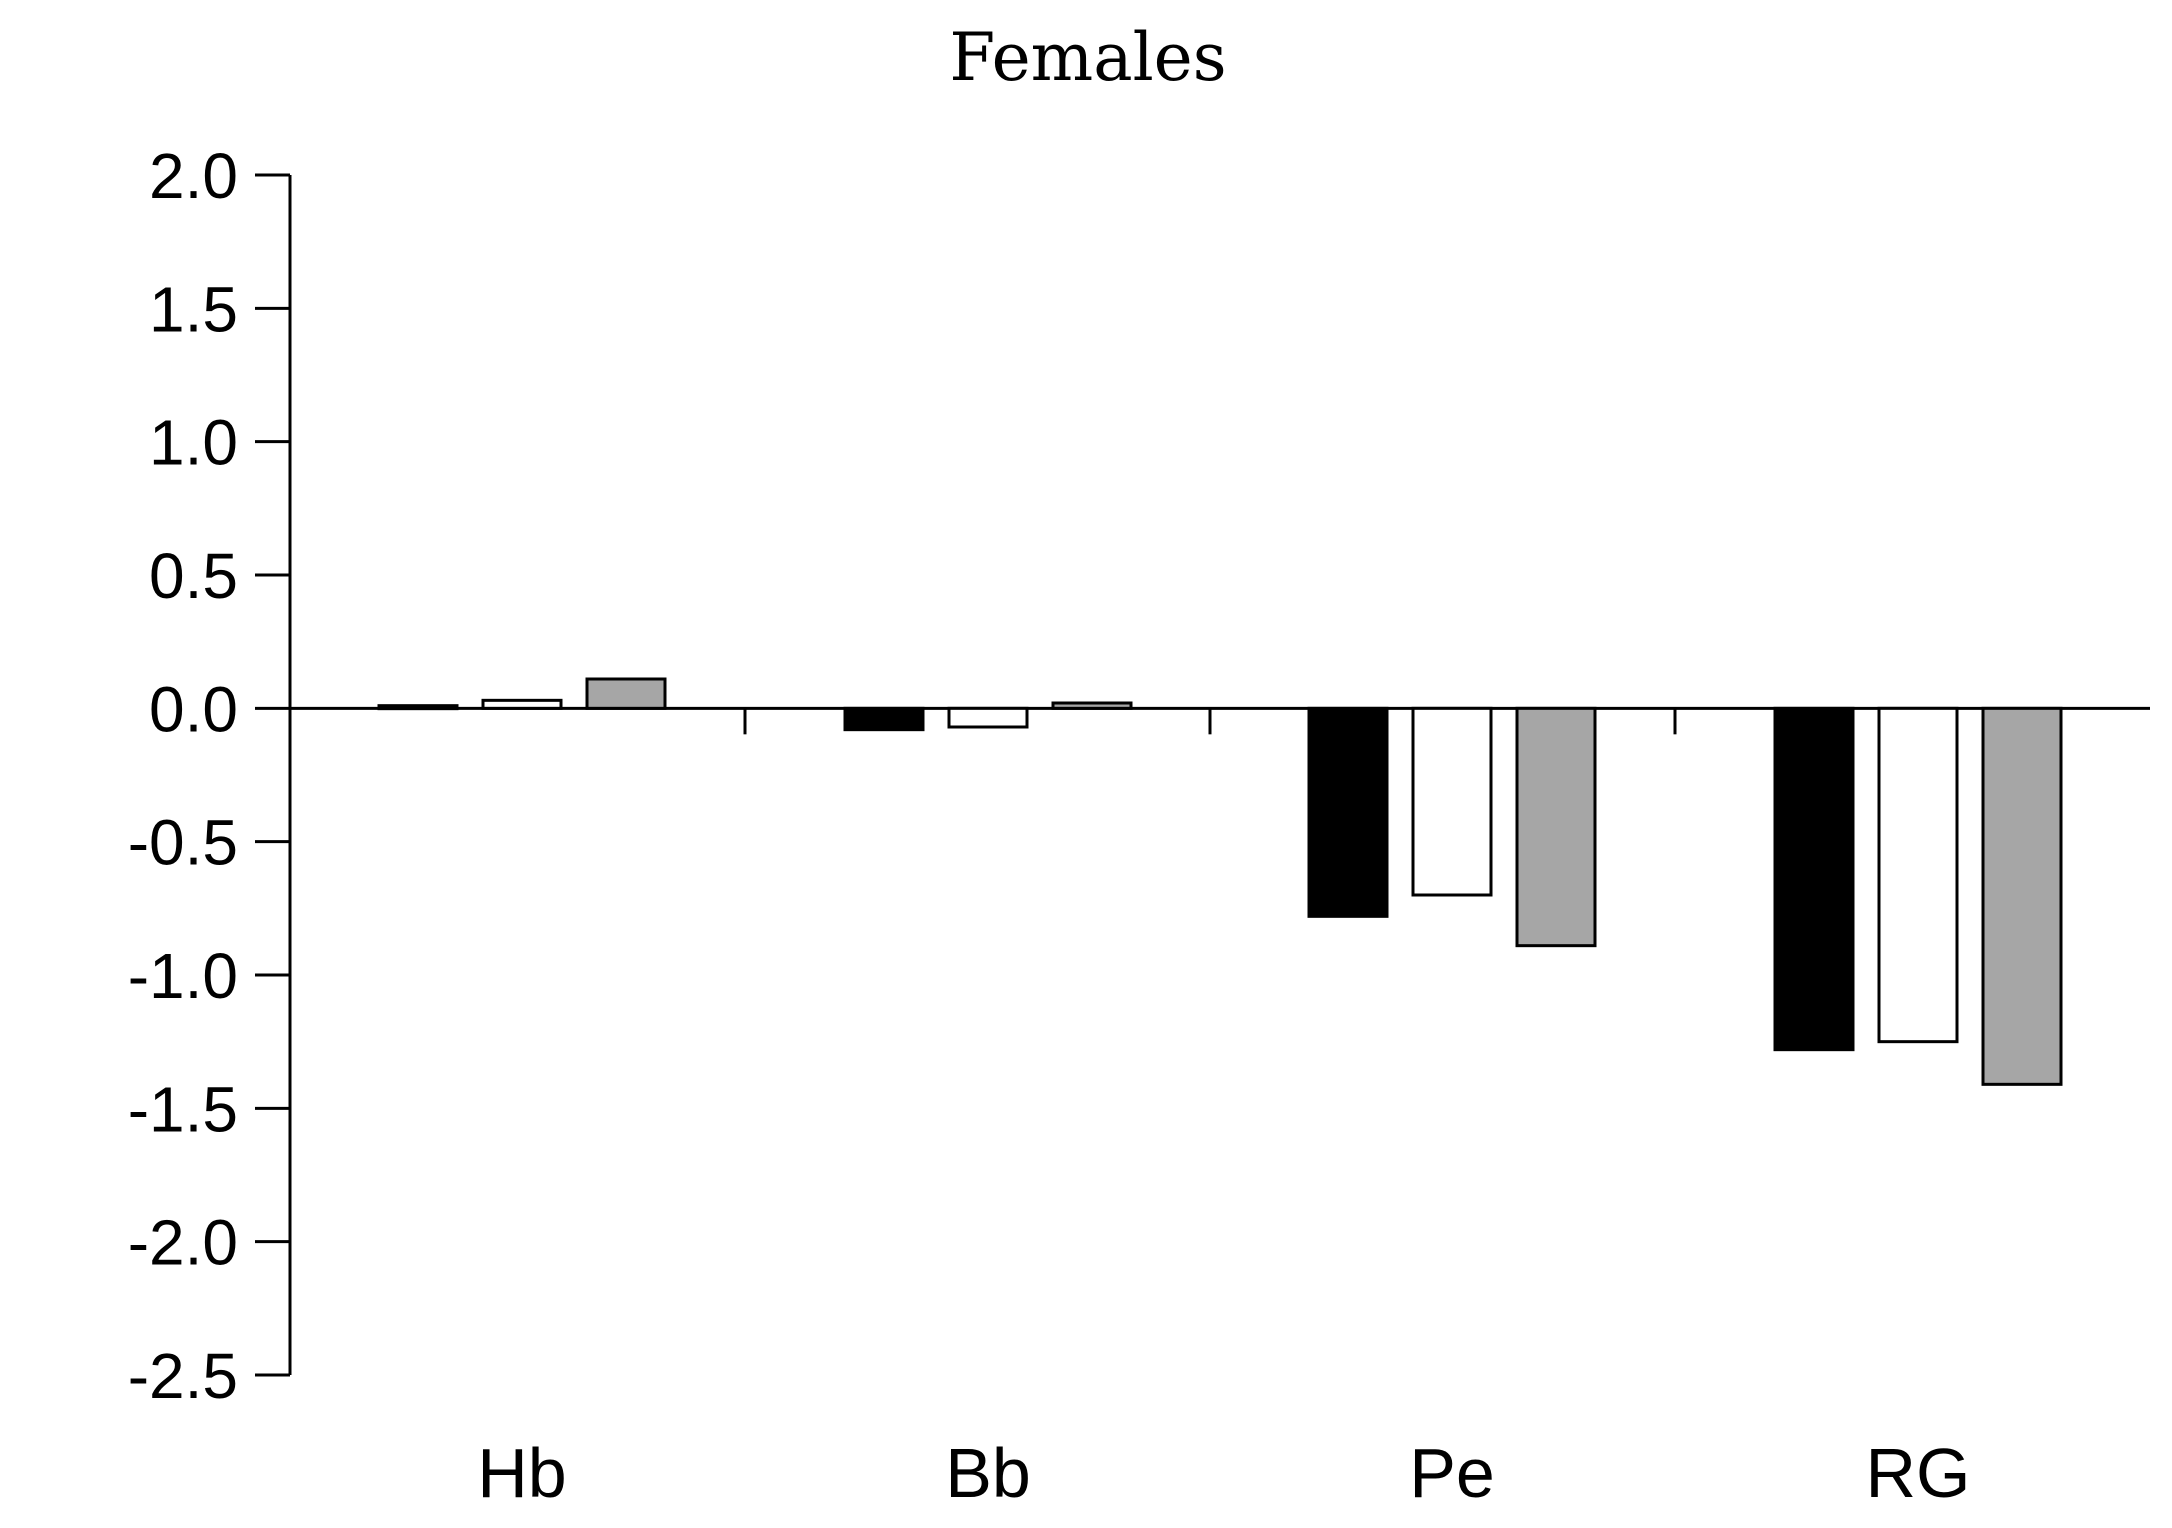 The image size is (2172, 1528). Describe the element at coordinates (1918, 1473) in the screenshot. I see `x-tick-label: RG` at that location.